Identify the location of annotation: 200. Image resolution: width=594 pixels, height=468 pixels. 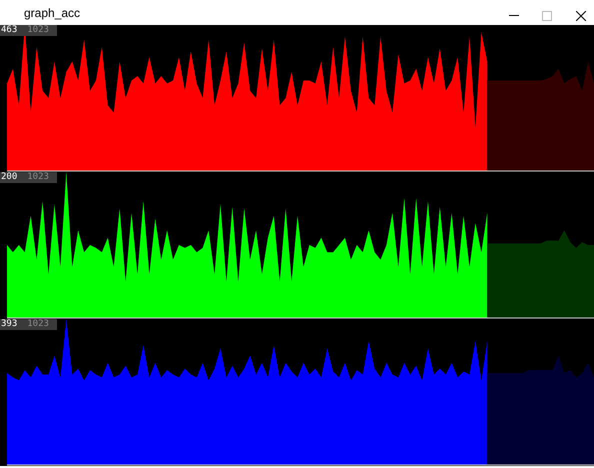
(9, 177).